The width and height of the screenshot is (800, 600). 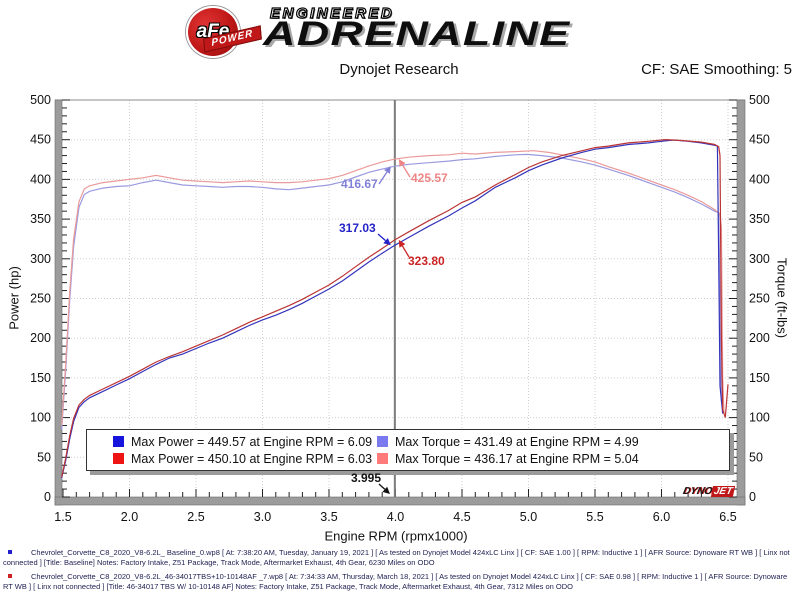 What do you see at coordinates (40, 299) in the screenshot?
I see `power-tick-label: 250` at bounding box center [40, 299].